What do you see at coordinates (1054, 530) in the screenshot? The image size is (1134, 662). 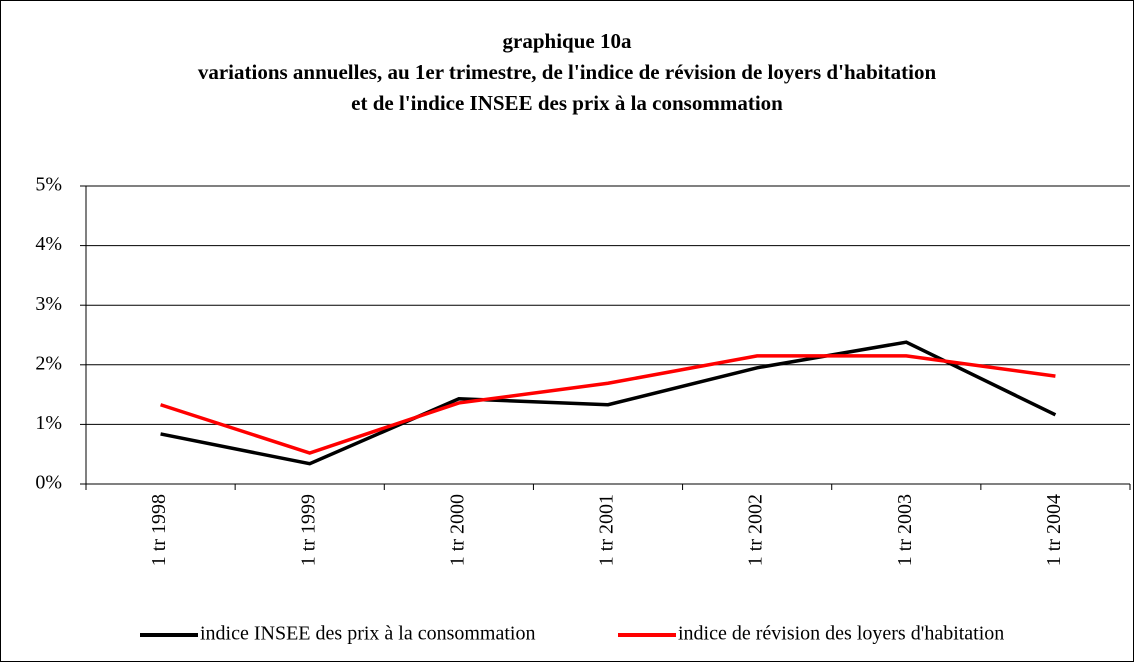 I see `x-tick-label: 1 tr 2004` at bounding box center [1054, 530].